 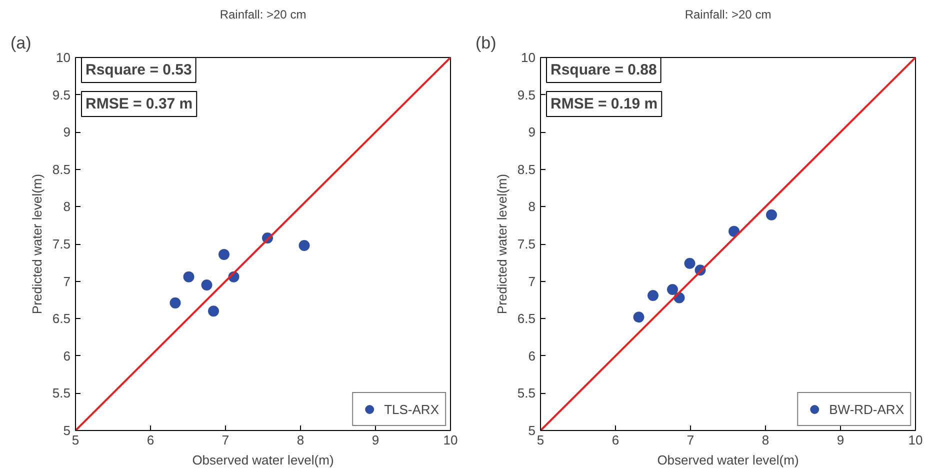 What do you see at coordinates (604, 104) in the screenshot?
I see `annotation: RMSE = 0.19 m` at bounding box center [604, 104].